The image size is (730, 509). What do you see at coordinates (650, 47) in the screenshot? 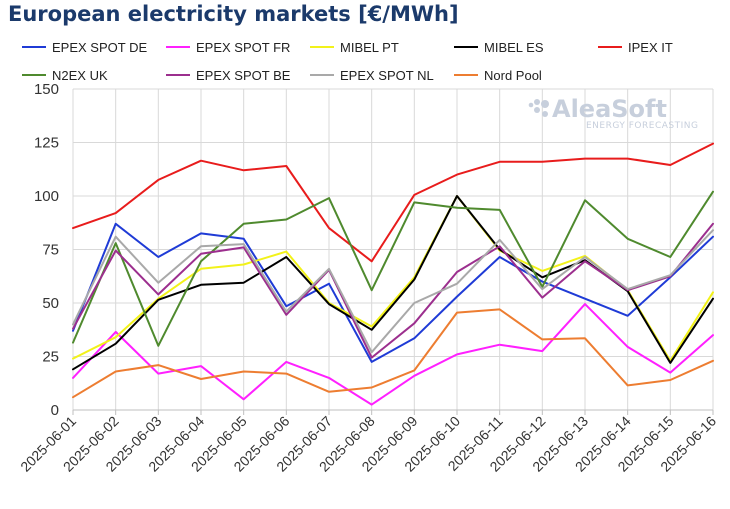
I see `legend-label: IPEX IT` at bounding box center [650, 47].